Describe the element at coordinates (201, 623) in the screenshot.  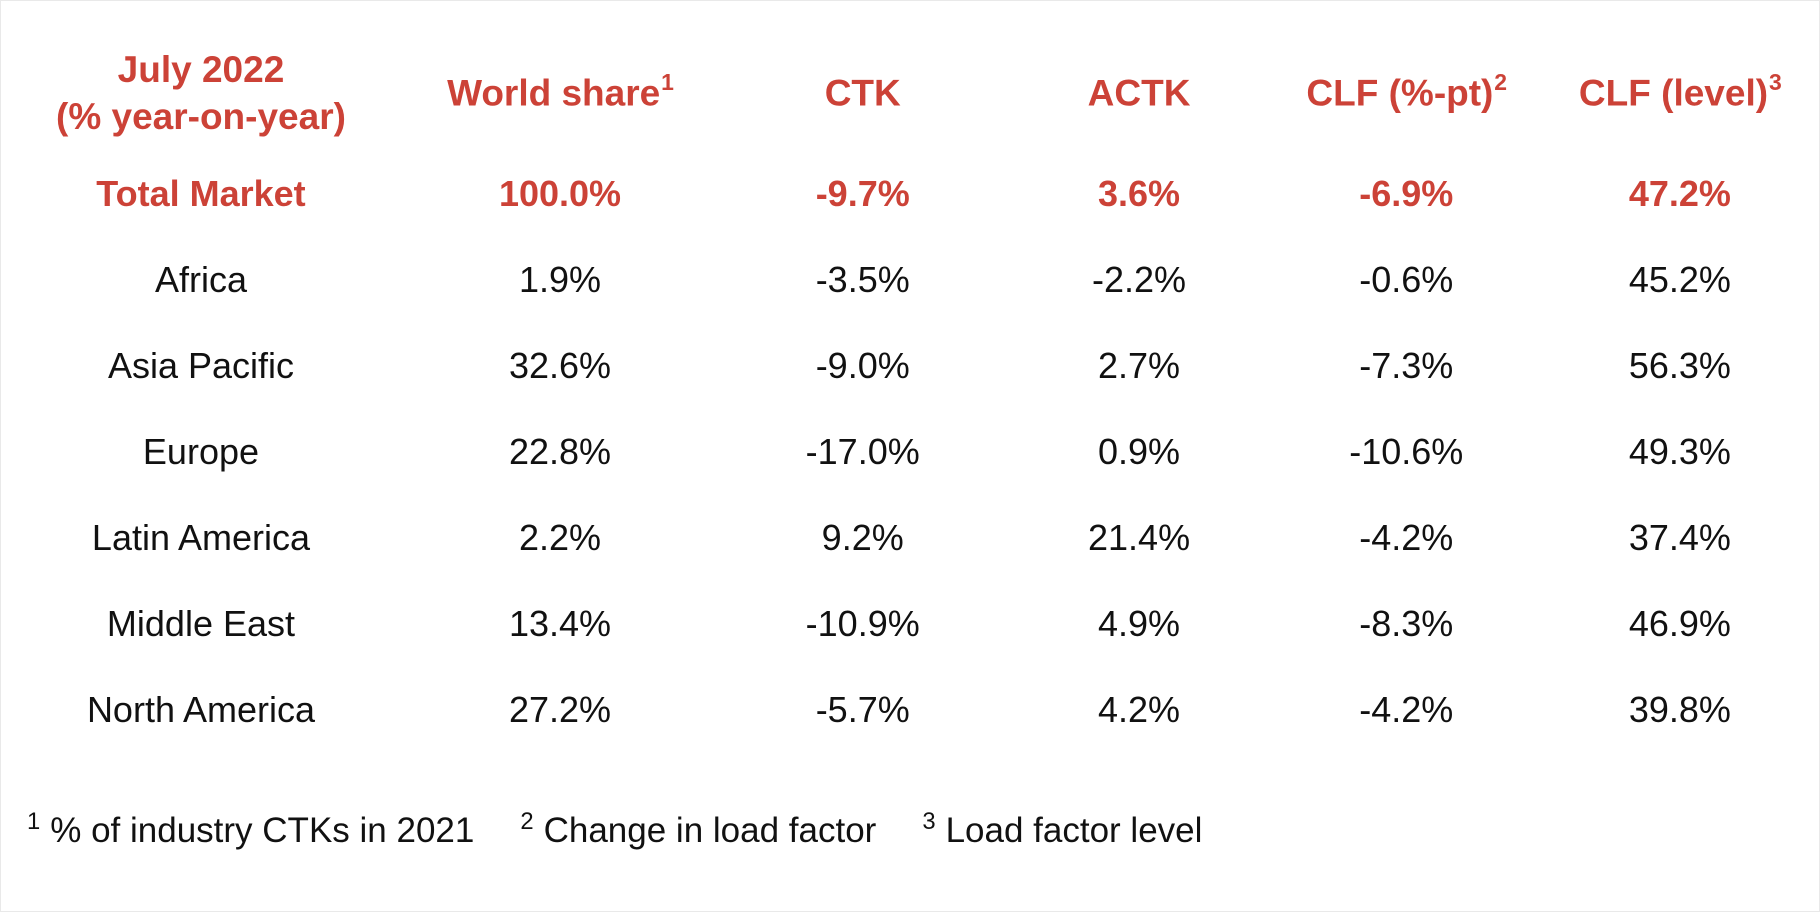
I see `region-label: Middle East` at that location.